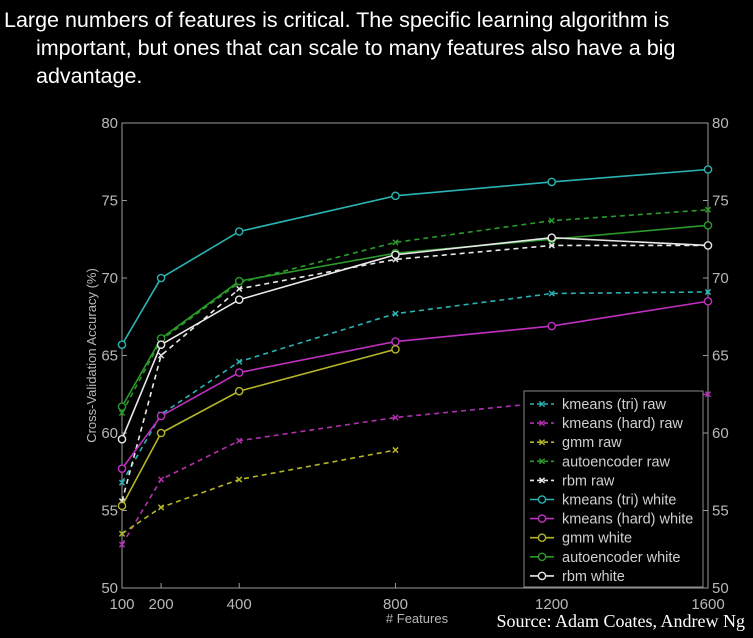  Describe the element at coordinates (598, 405) in the screenshot. I see `legend-item: kmeans (tri) raw` at that location.